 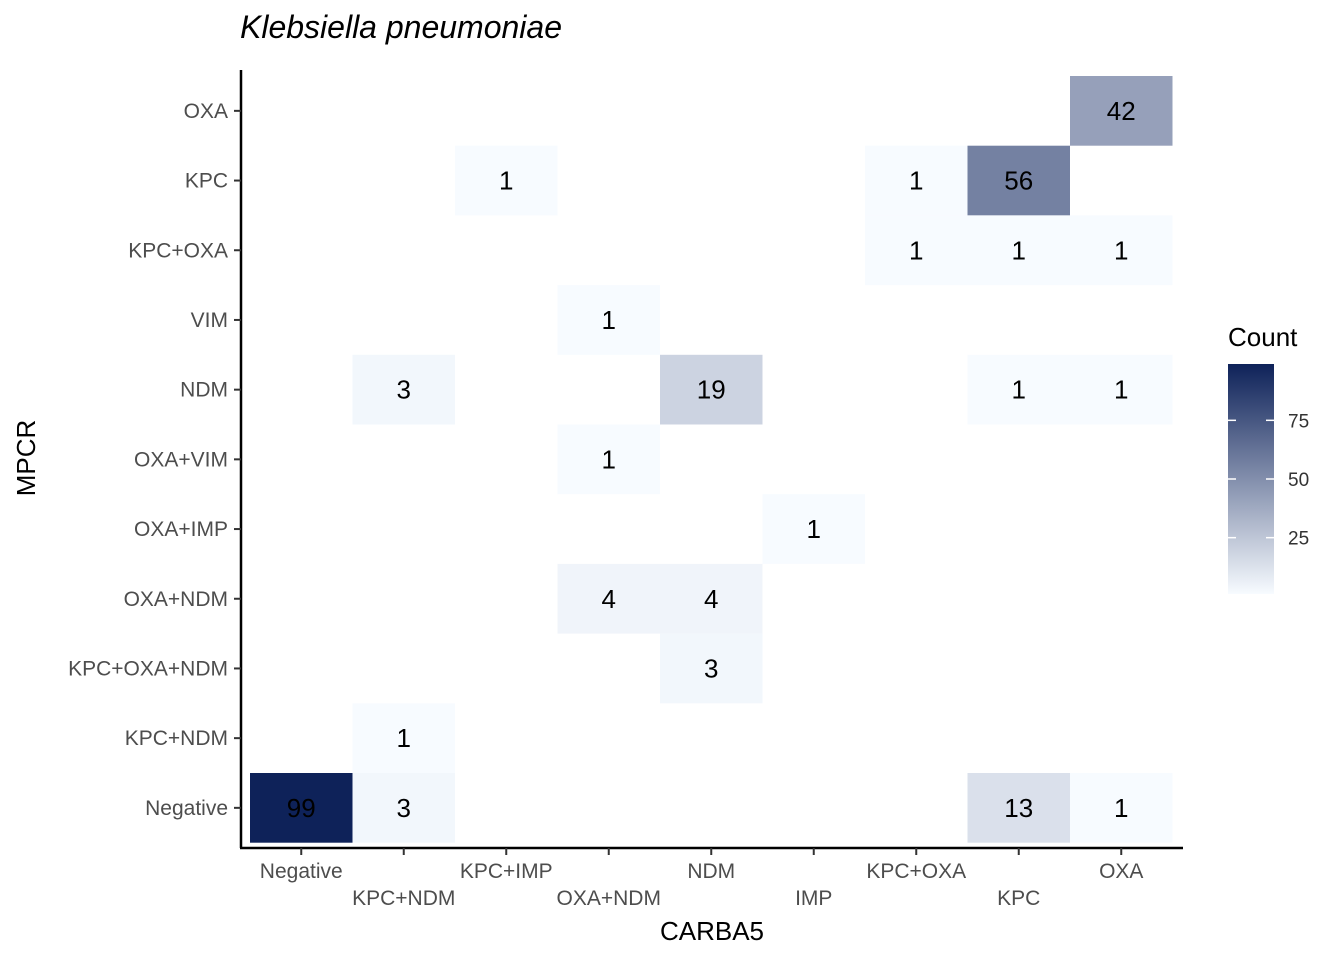 I want to click on x-tick-label: KPC+OXA, so click(x=916, y=871).